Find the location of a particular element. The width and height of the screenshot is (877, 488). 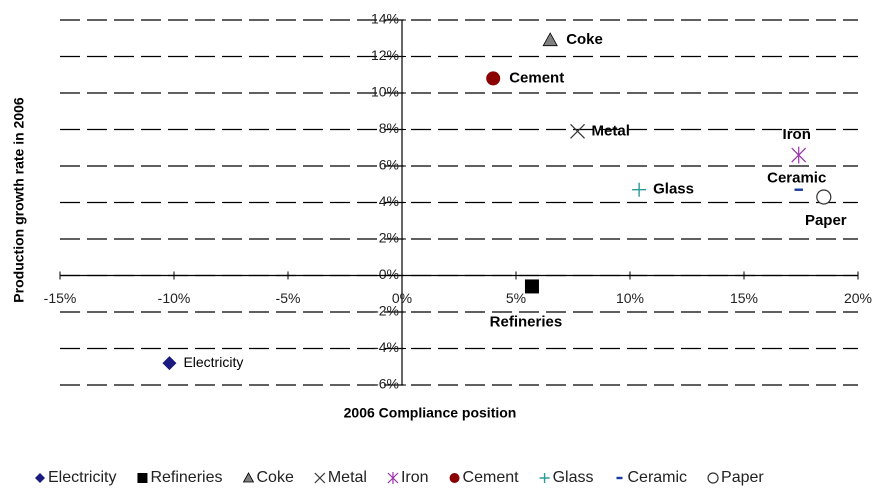

y-tick-label: 8% is located at coordinates (389, 128).